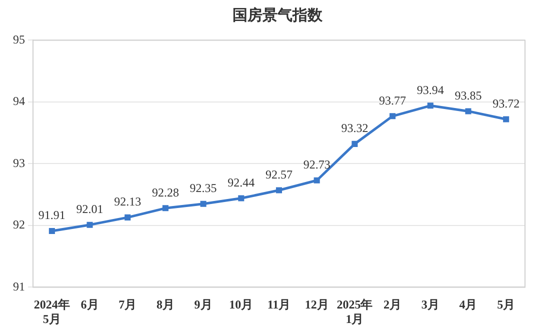  I want to click on data-label: 92.57, so click(279, 174).